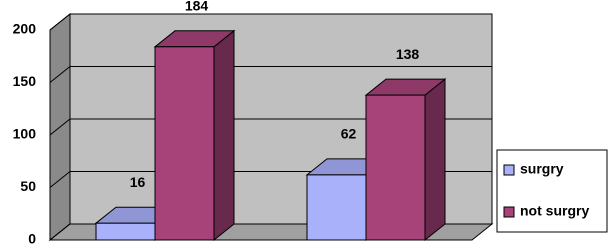 The image size is (609, 251). What do you see at coordinates (25, 134) in the screenshot?
I see `y-tick-label: 100` at bounding box center [25, 134].